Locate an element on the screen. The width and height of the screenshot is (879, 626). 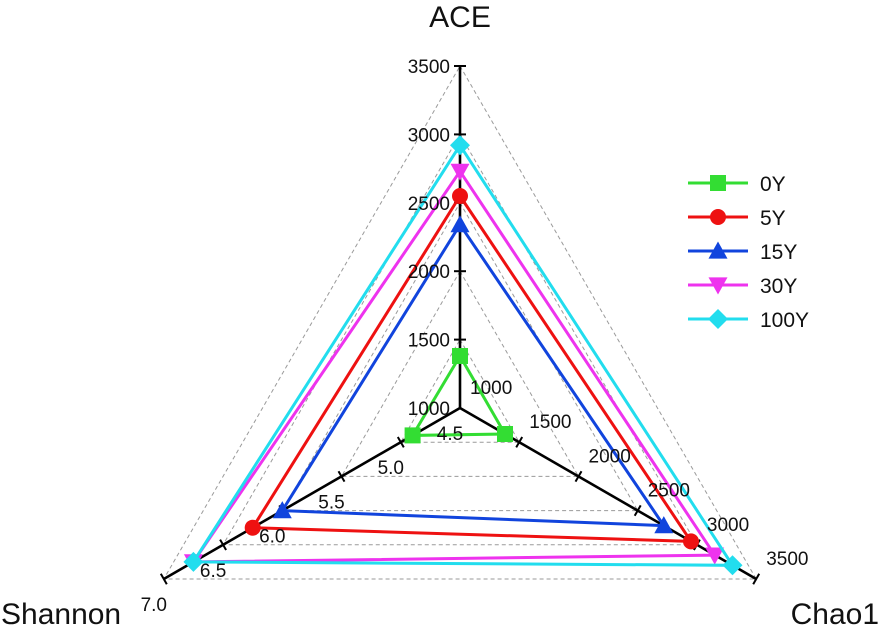
legend-item-0y: 0Y is located at coordinates (737, 184).